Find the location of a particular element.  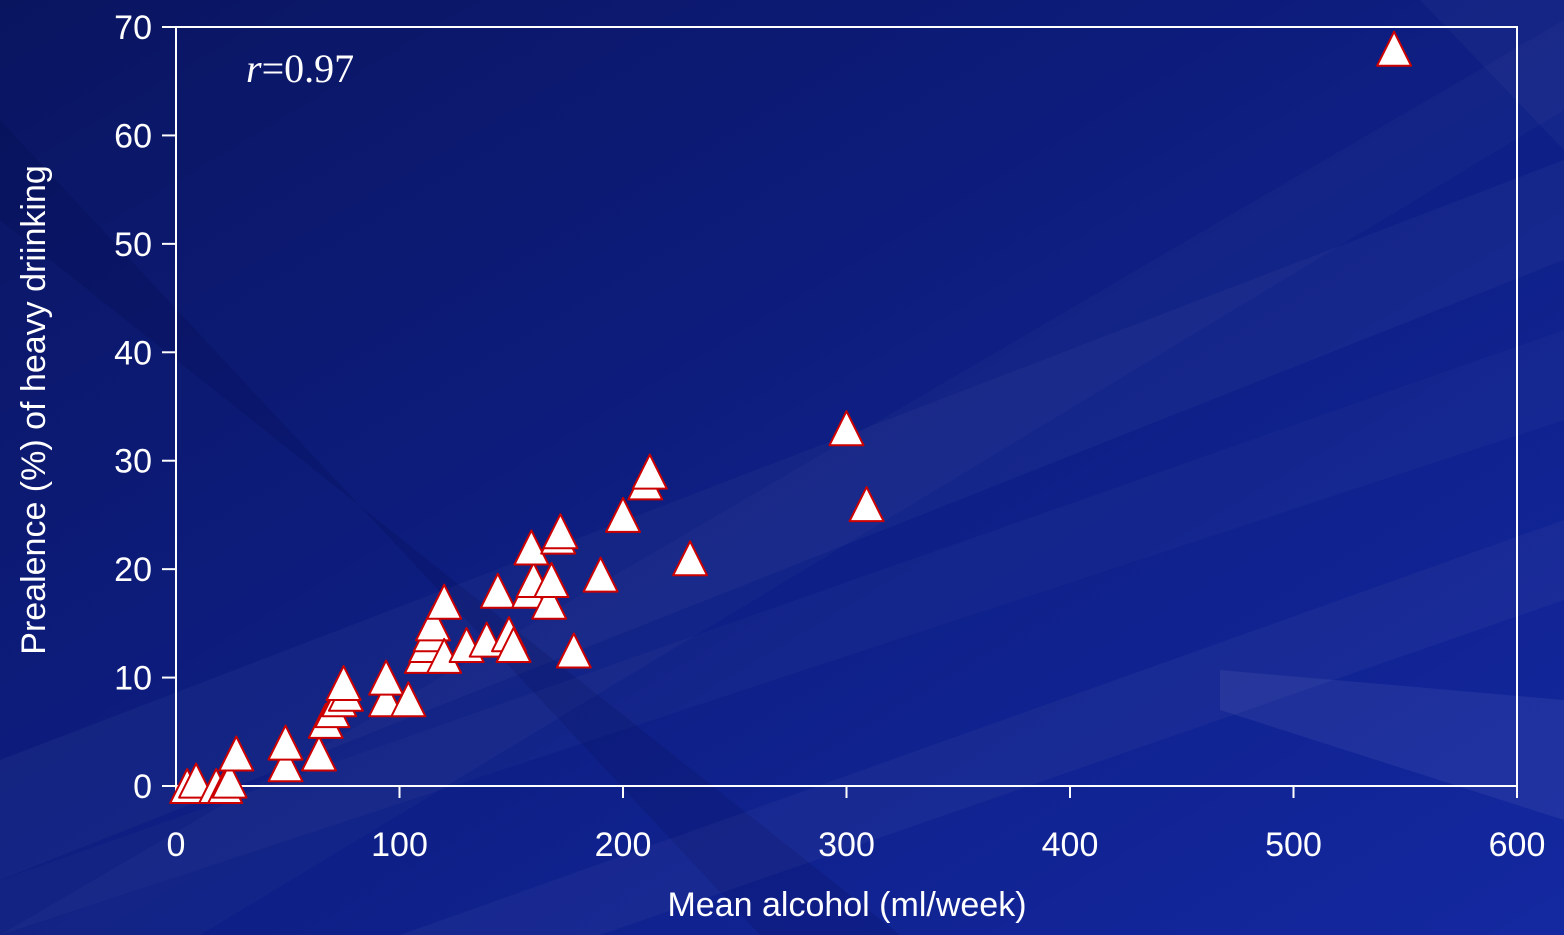

y-tick-label: 20 is located at coordinates (133, 570).